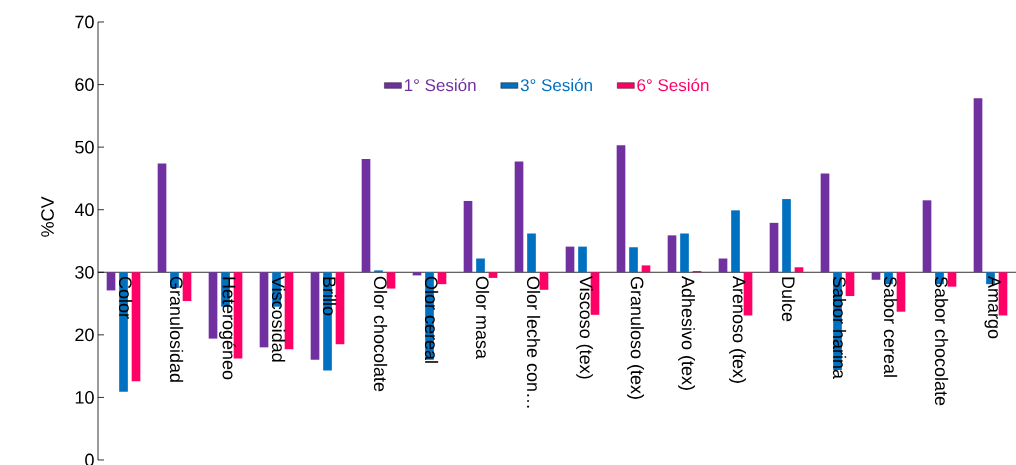 The width and height of the screenshot is (1016, 465). Describe the element at coordinates (635, 337) in the screenshot. I see `x-tick-label: Granuloso (tex)` at that location.